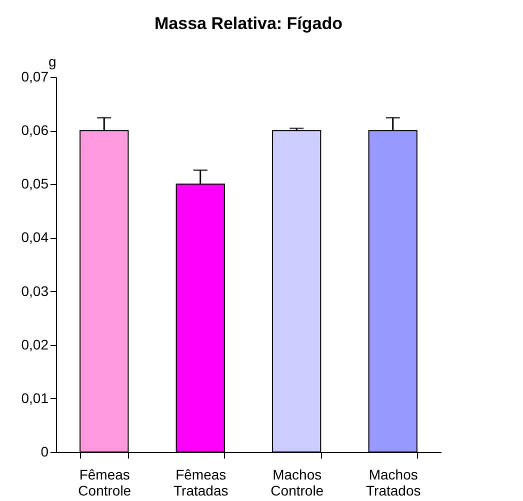  What do you see at coordinates (35, 290) in the screenshot?
I see `y-tick-label: 0,03` at bounding box center [35, 290].